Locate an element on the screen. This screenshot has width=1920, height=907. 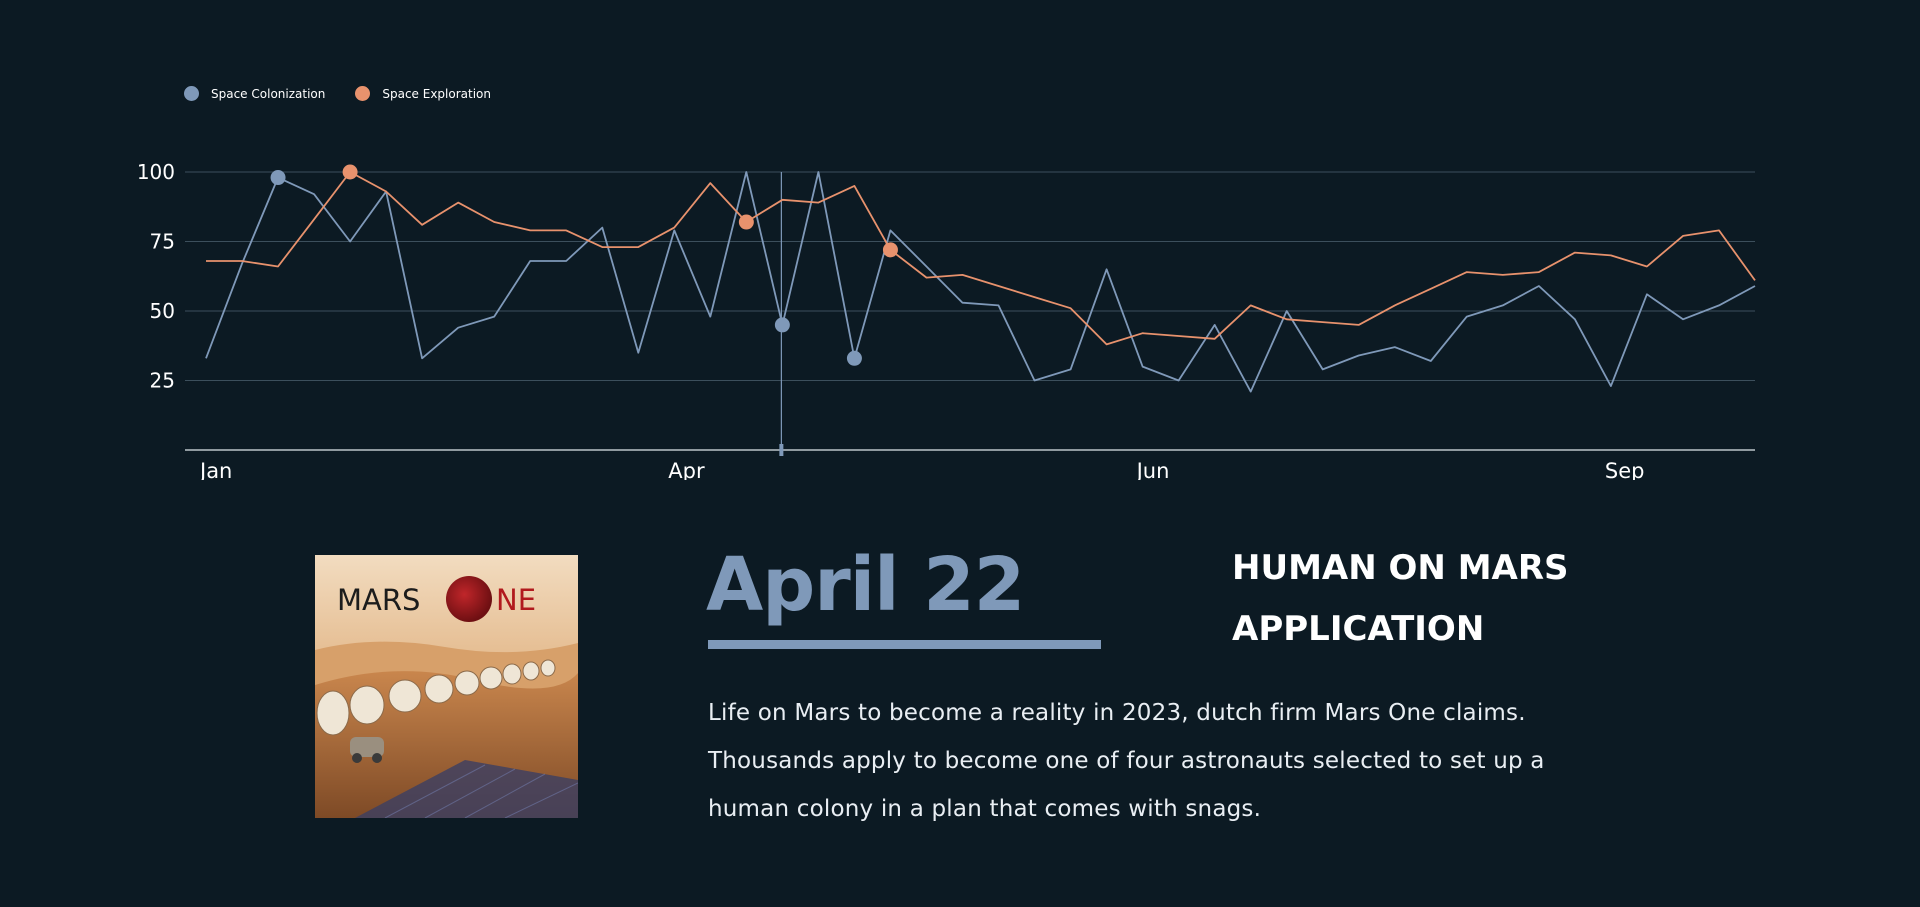
y-tick-label-75: 75 is located at coordinates (162, 242).